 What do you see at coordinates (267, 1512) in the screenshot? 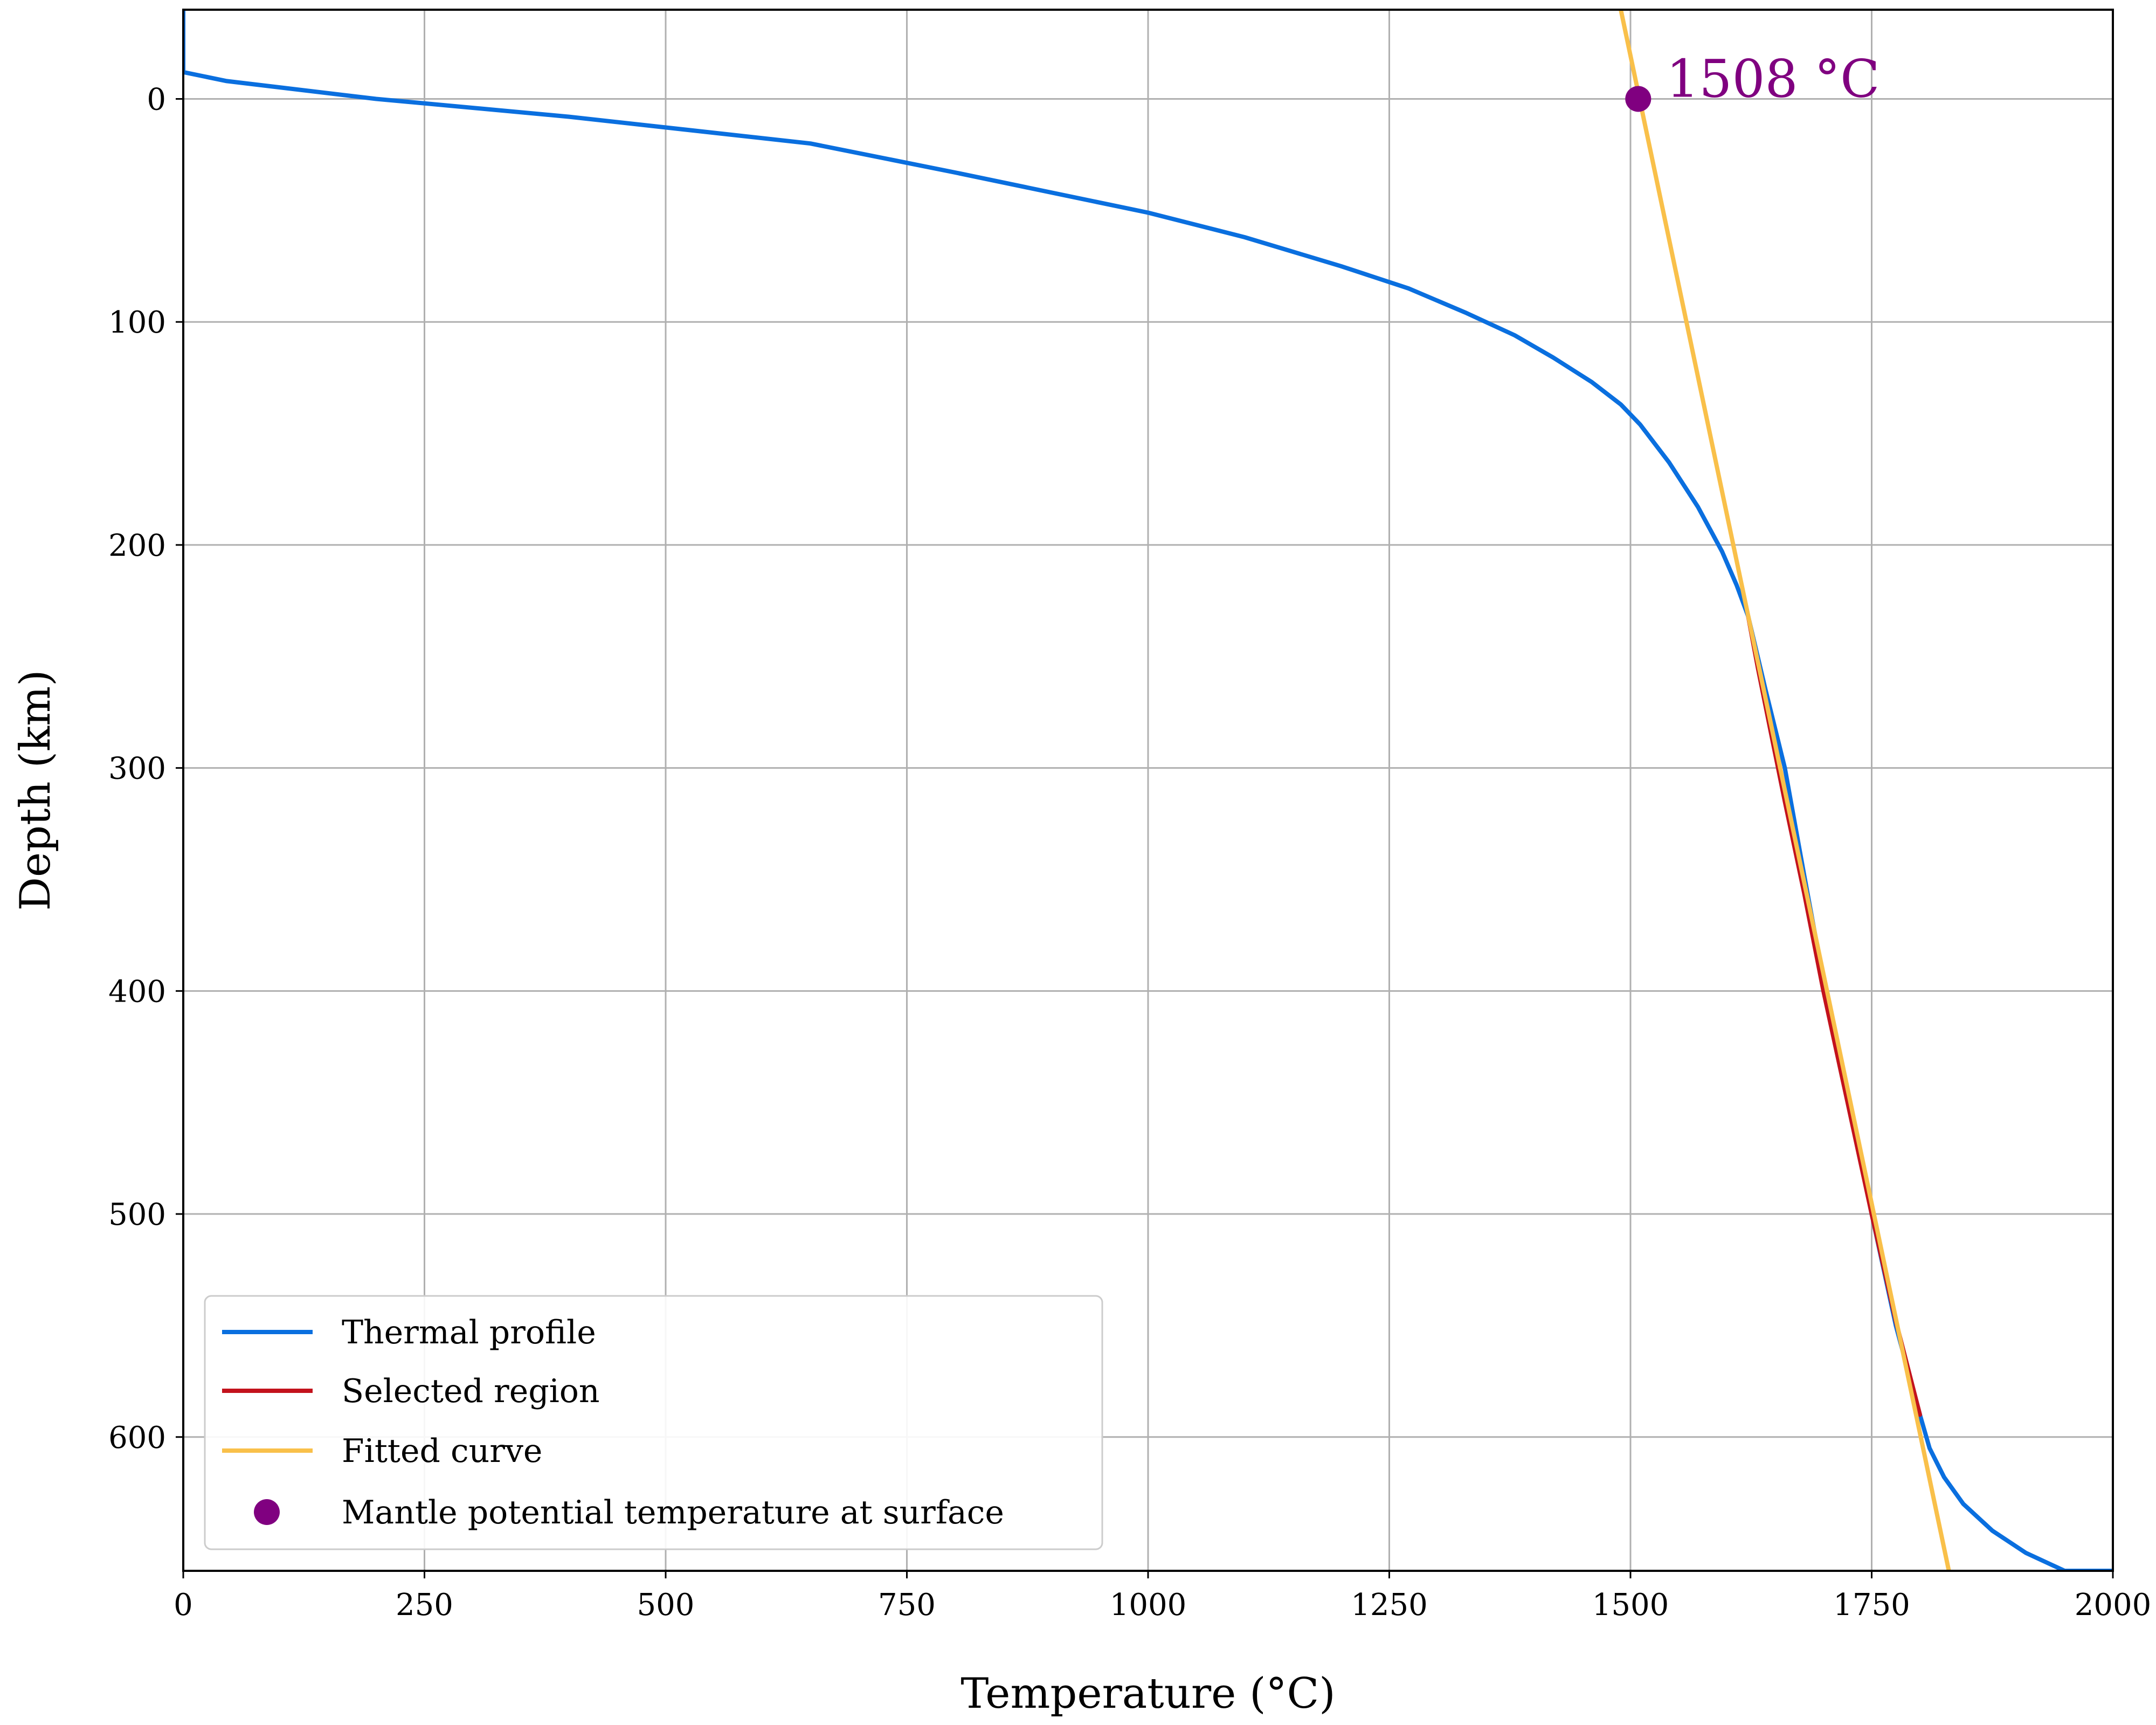
I see `legend-marker-mantle-temperature` at bounding box center [267, 1512].